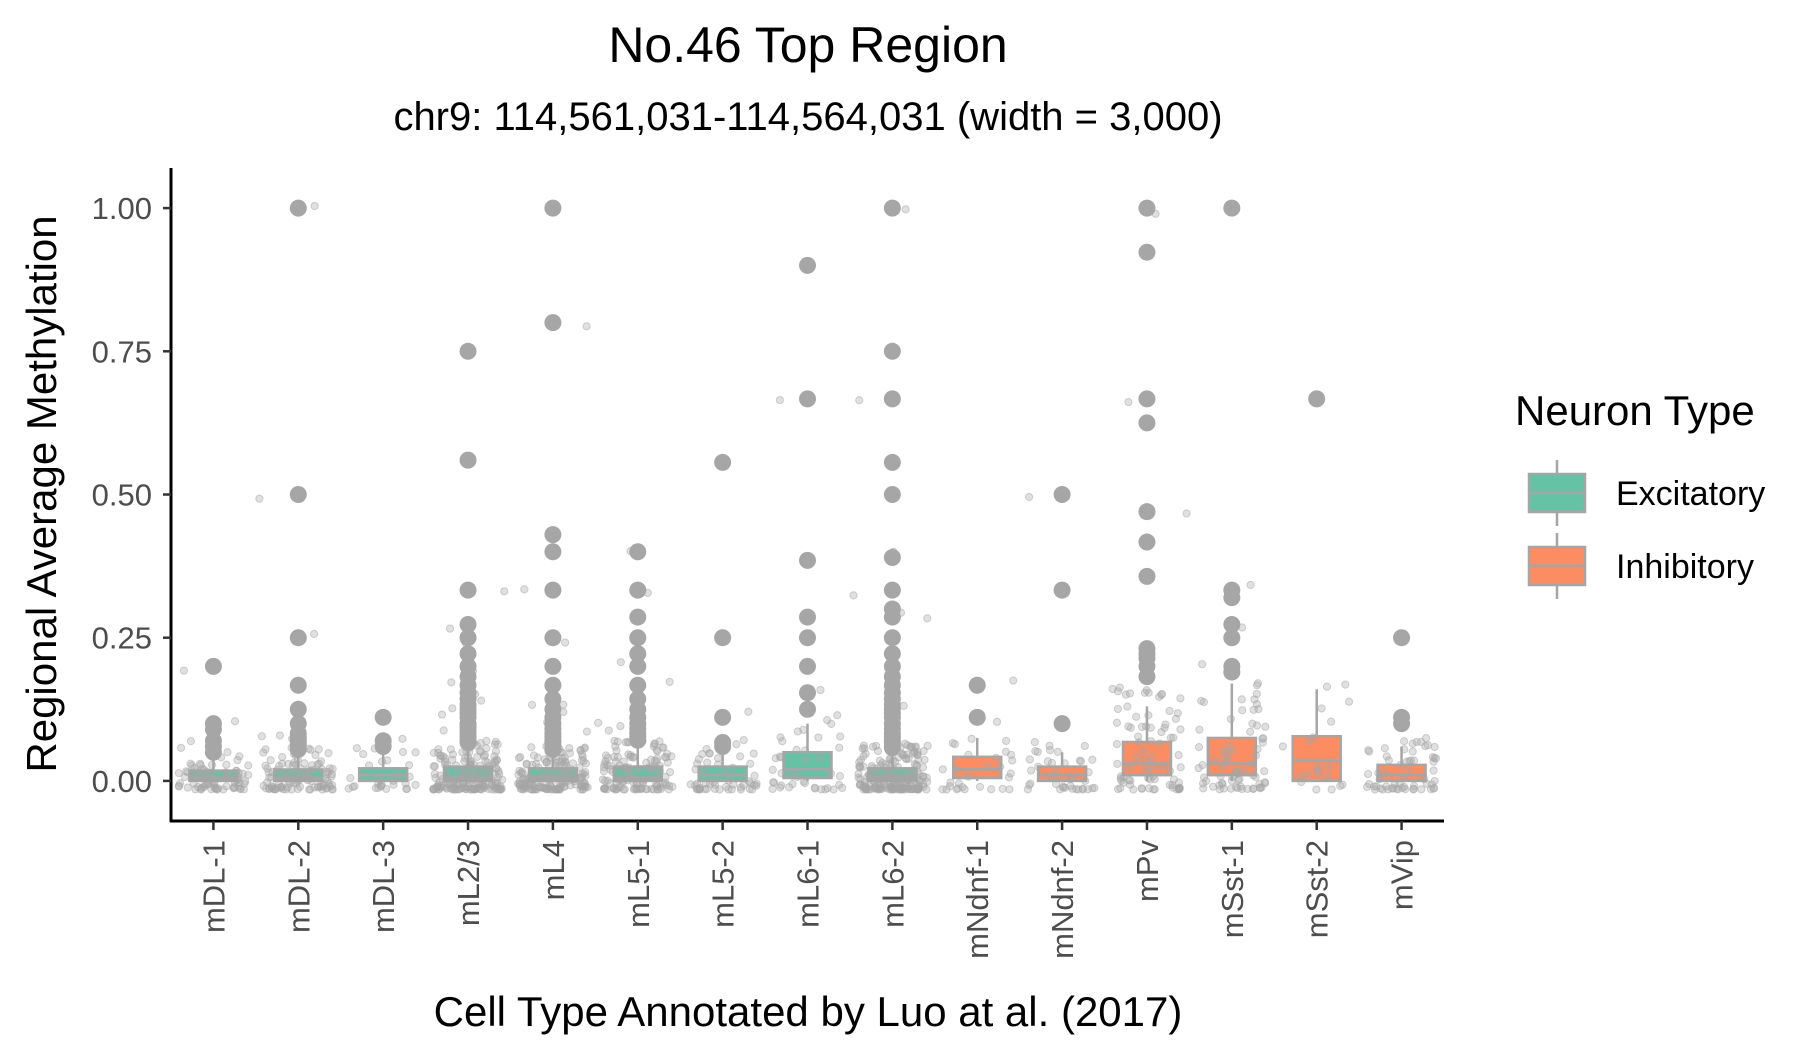  Describe the element at coordinates (122, 351) in the screenshot. I see `y-tick-label: 0.75` at that location.